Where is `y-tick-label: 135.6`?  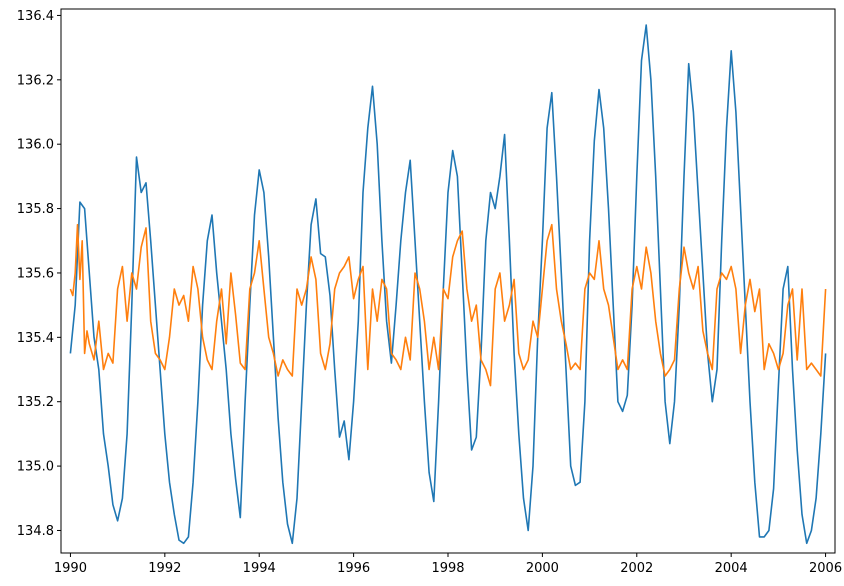 y-tick-label: 135.6 is located at coordinates (35, 273).